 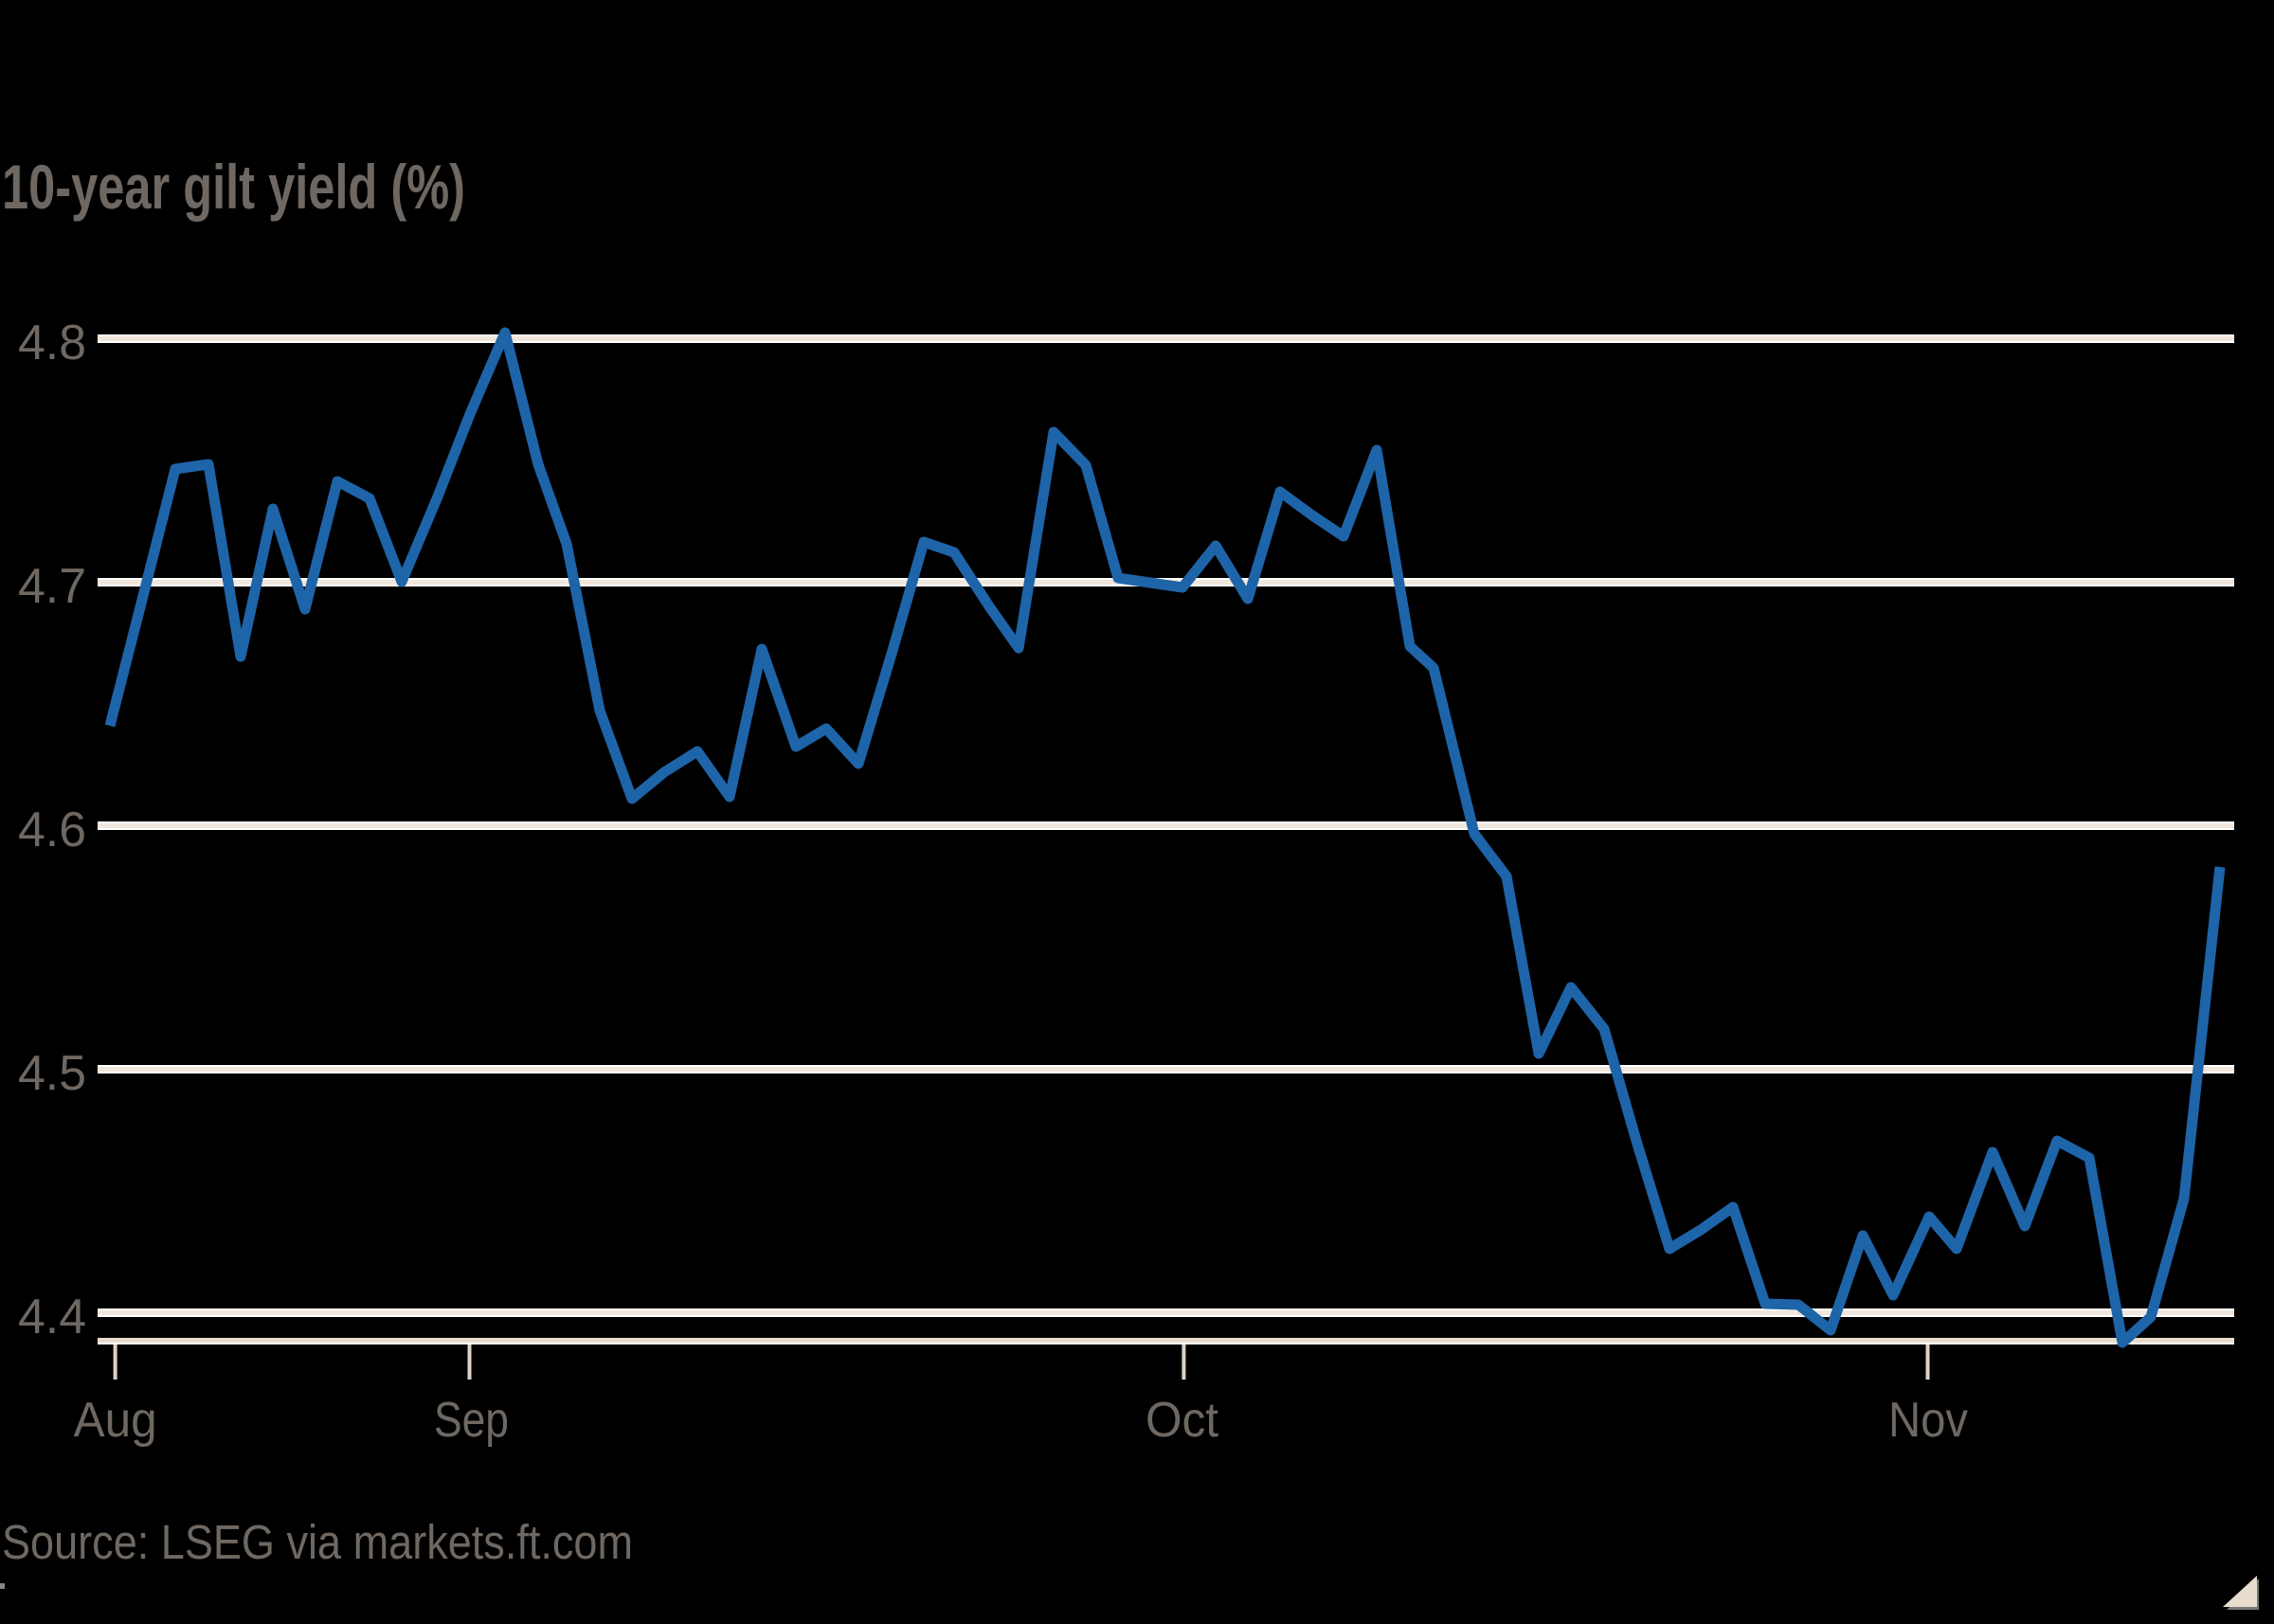 I want to click on svg-text: Nov, so click(x=1928, y=1420).